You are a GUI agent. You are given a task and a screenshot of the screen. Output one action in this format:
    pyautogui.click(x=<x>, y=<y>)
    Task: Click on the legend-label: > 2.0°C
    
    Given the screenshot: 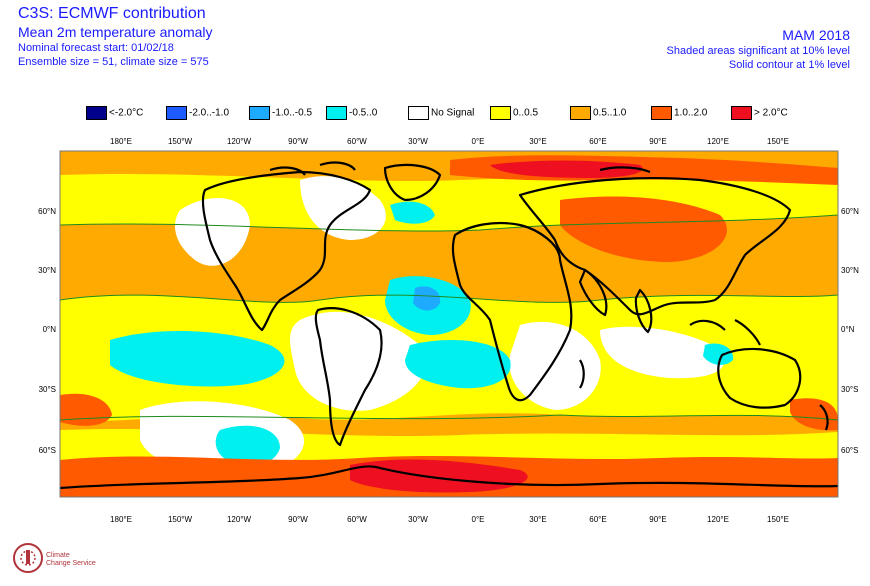 What is the action you would take?
    pyautogui.click(x=771, y=113)
    